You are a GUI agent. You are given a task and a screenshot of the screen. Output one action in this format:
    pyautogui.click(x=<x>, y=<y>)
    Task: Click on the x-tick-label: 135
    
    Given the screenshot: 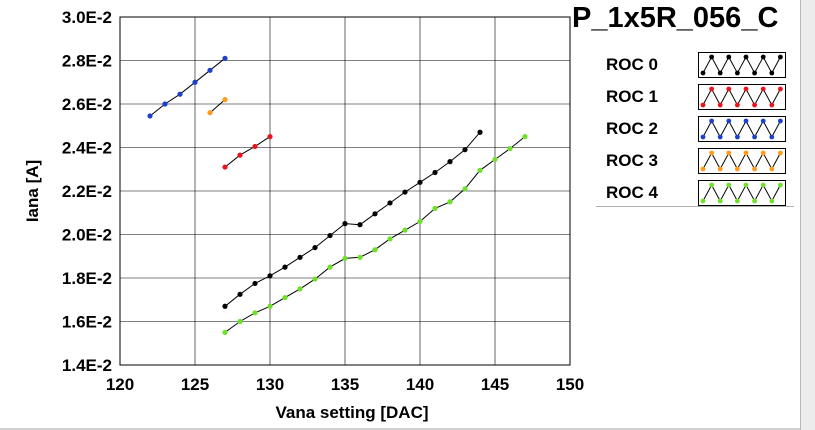 What is the action you would take?
    pyautogui.click(x=345, y=384)
    